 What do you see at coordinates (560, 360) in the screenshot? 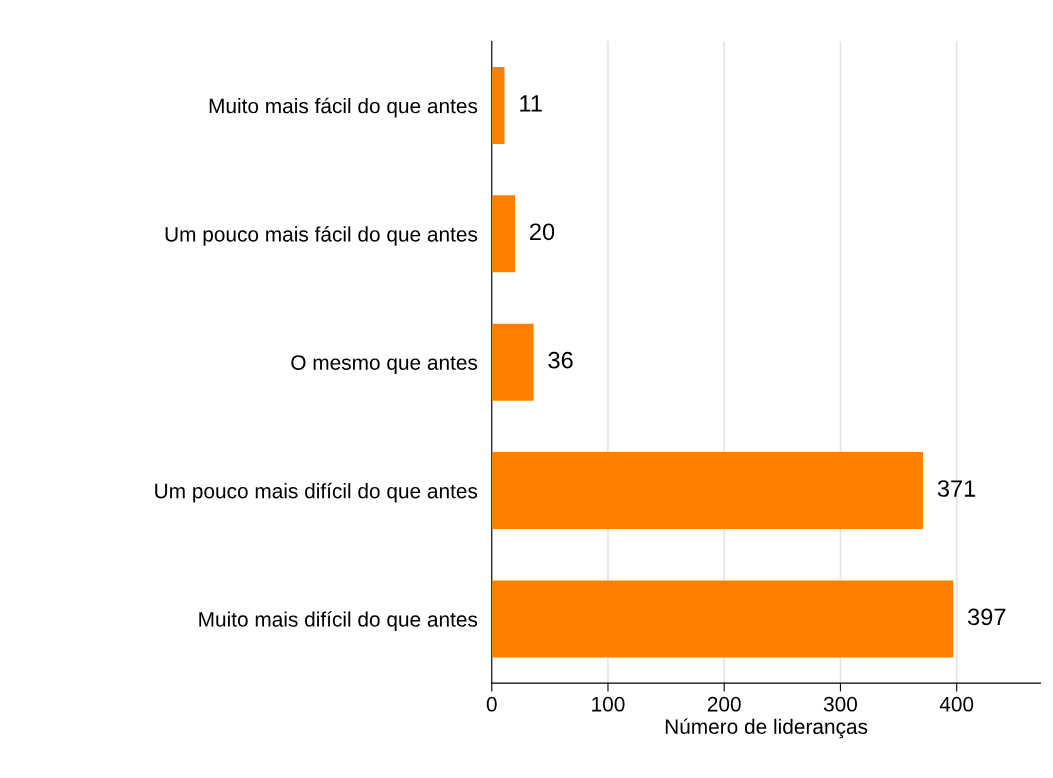
I see `data-label: 36` at bounding box center [560, 360].